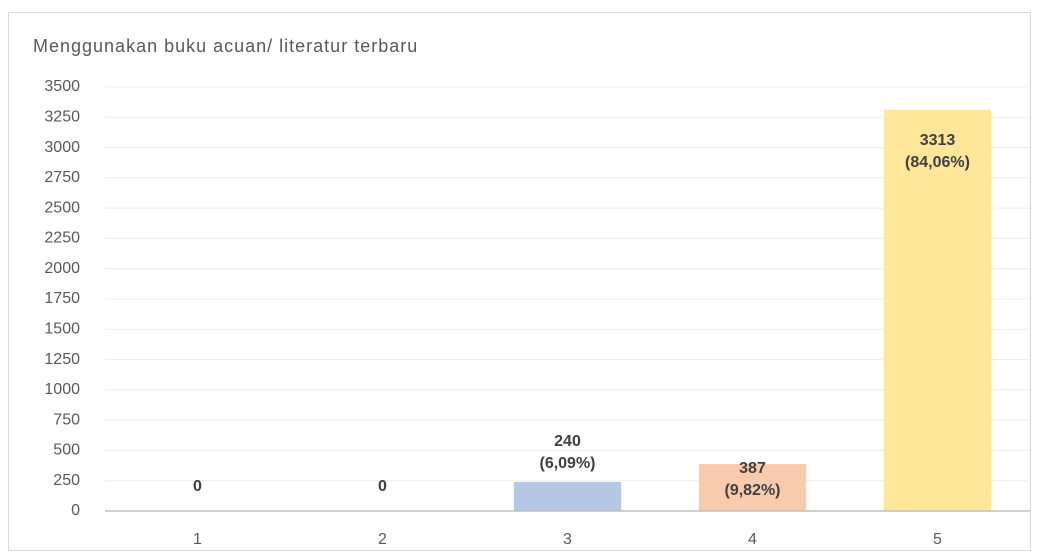 This screenshot has width=1041, height=556. What do you see at coordinates (62, 389) in the screenshot?
I see `y-tick-label: 1000` at bounding box center [62, 389].